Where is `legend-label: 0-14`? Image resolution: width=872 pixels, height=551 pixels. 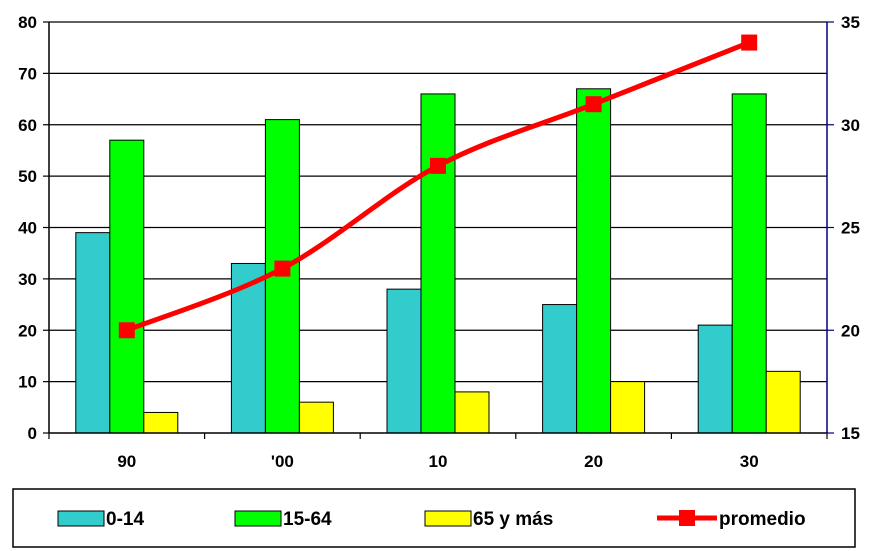 legend-label: 0-14 is located at coordinates (125, 519).